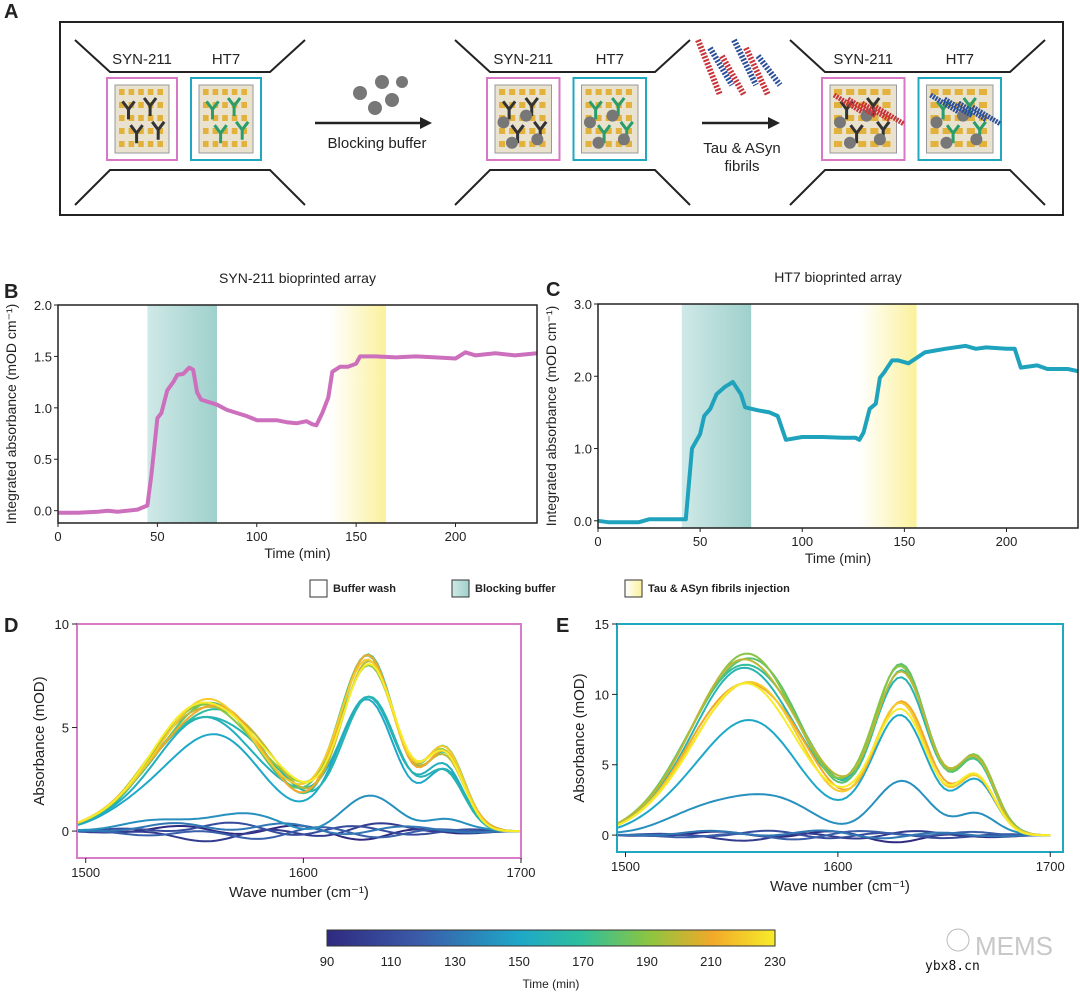  I want to click on chamber-stage-2: SYN-211 HT7, so click(572, 122).